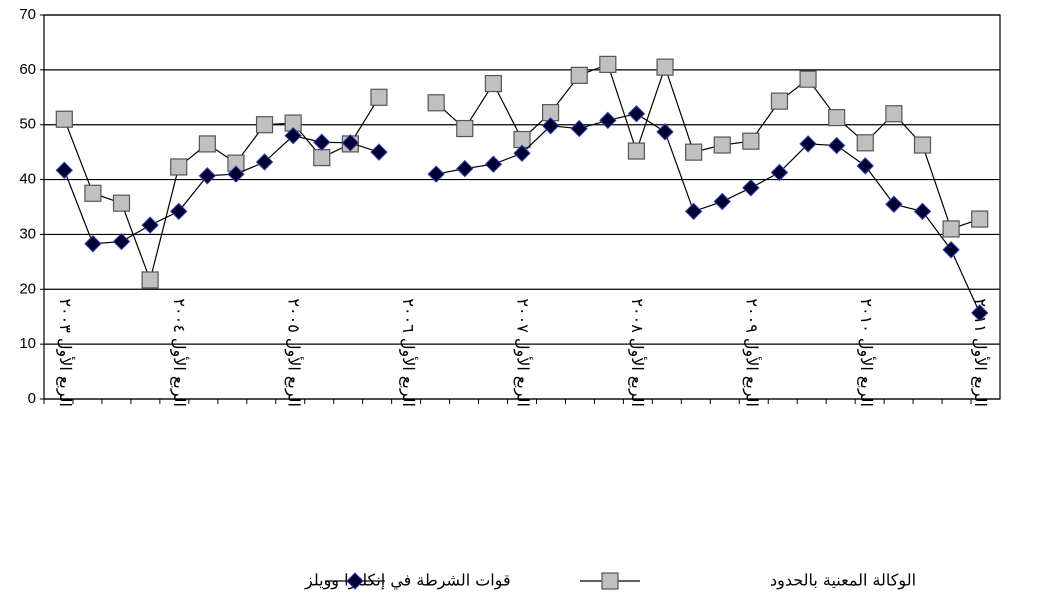  Describe the element at coordinates (27, 179) in the screenshot. I see `y-tick-label: 40` at that location.